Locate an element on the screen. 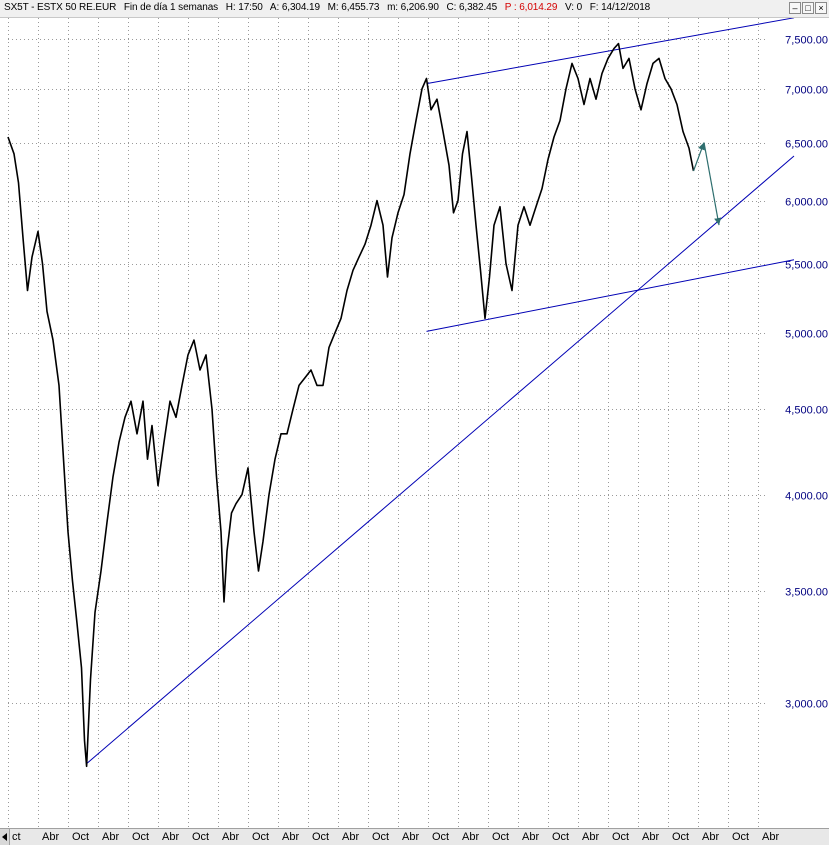  hour-value: H: 17:50 is located at coordinates (244, 7).